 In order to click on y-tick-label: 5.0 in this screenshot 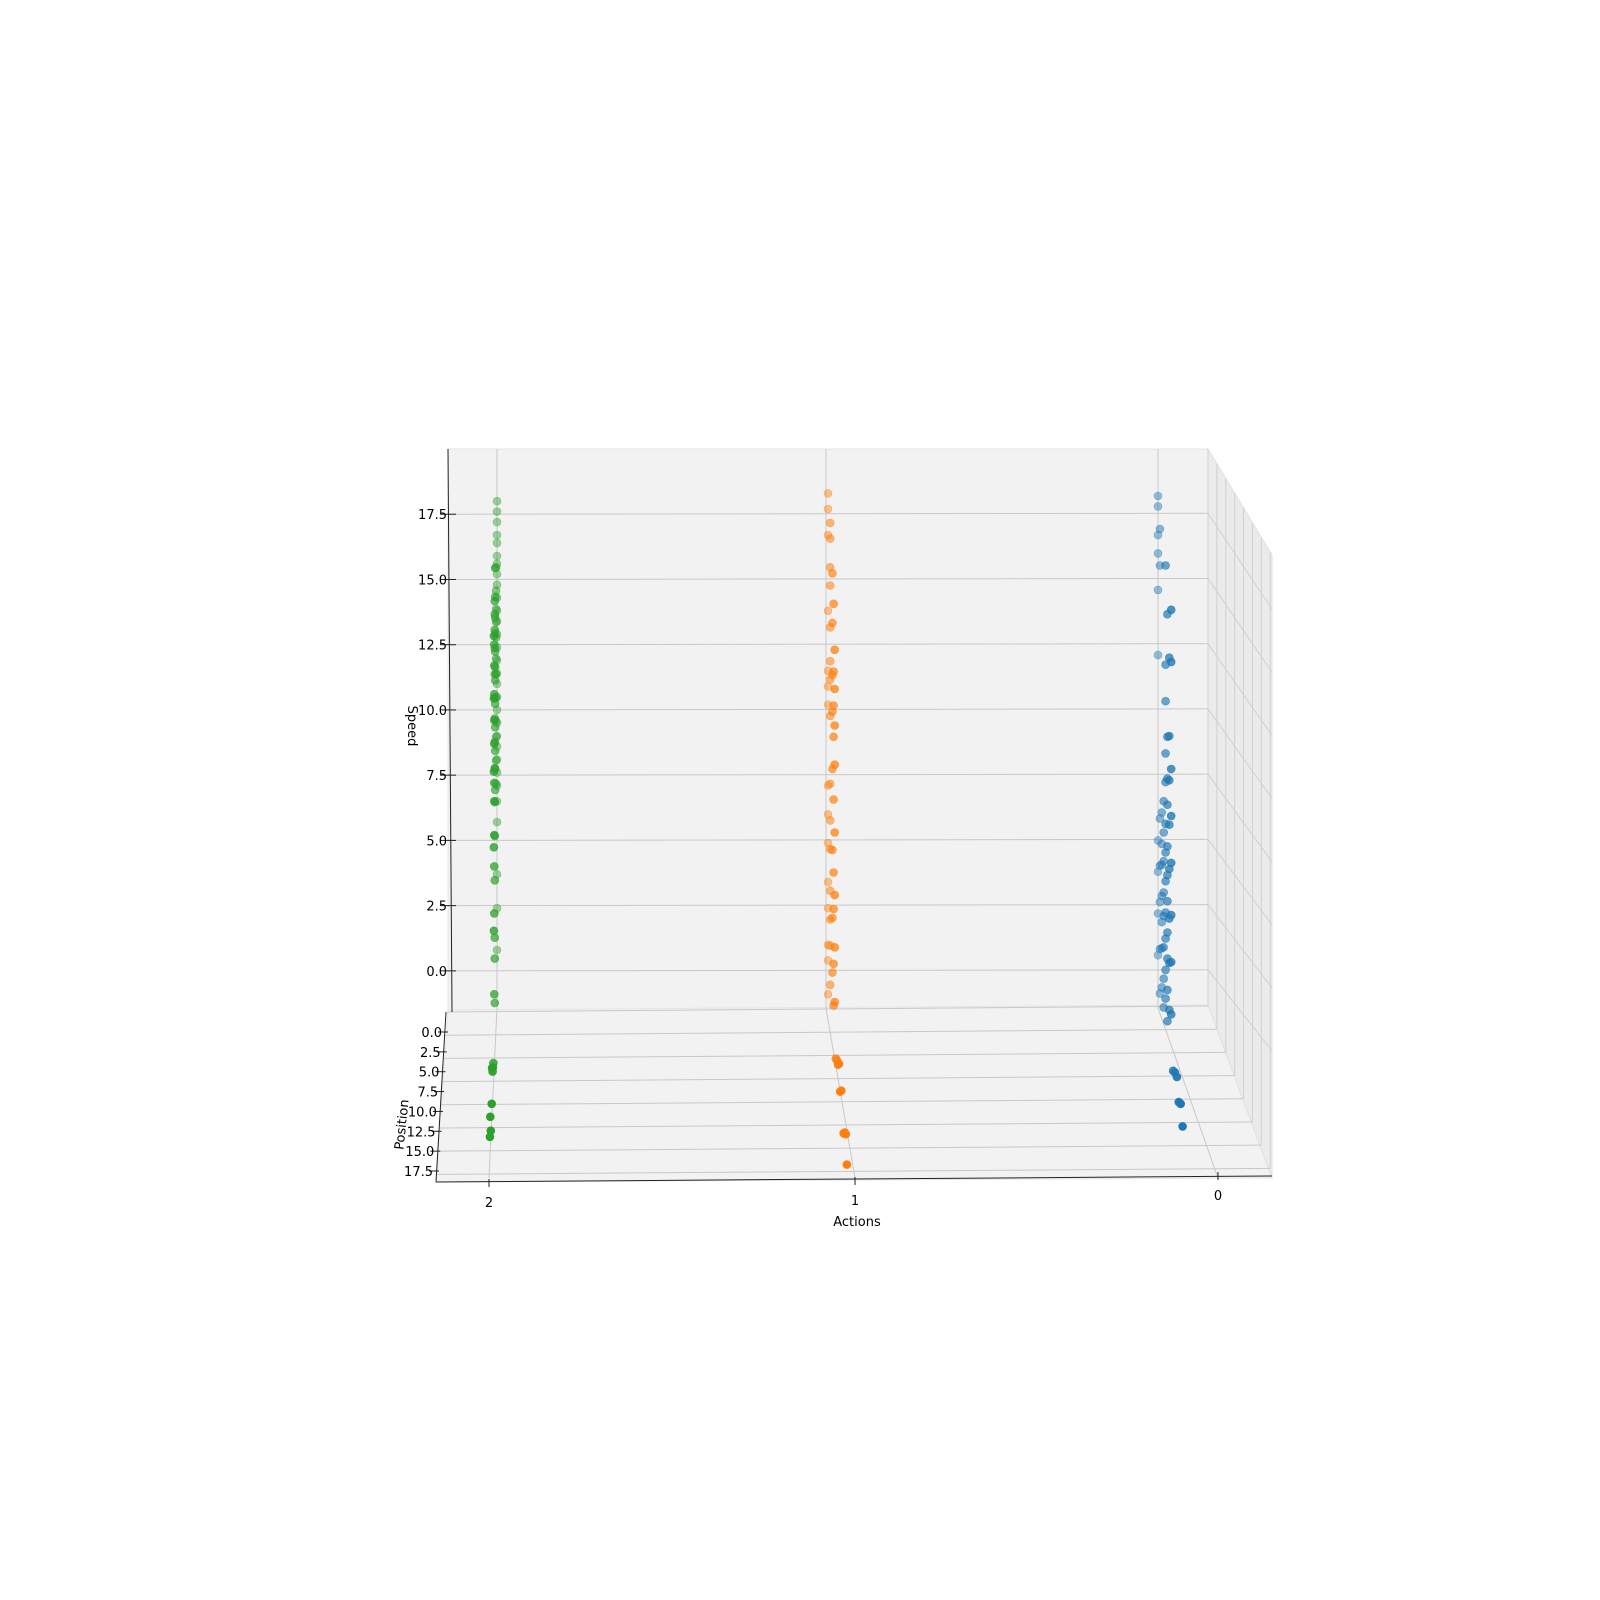, I will do `click(429, 1073)`.